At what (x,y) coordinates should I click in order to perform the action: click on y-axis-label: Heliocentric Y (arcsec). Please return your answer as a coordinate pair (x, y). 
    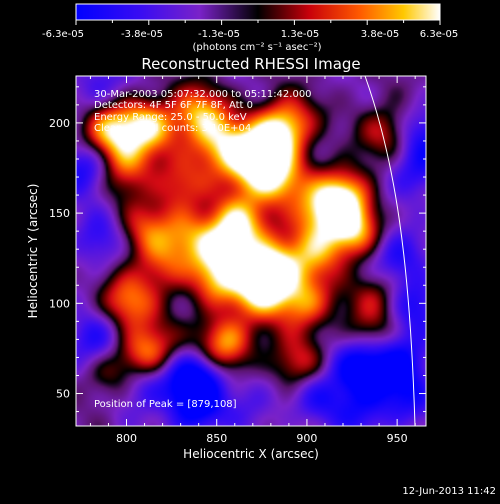
    Looking at the image, I should click on (33, 251).